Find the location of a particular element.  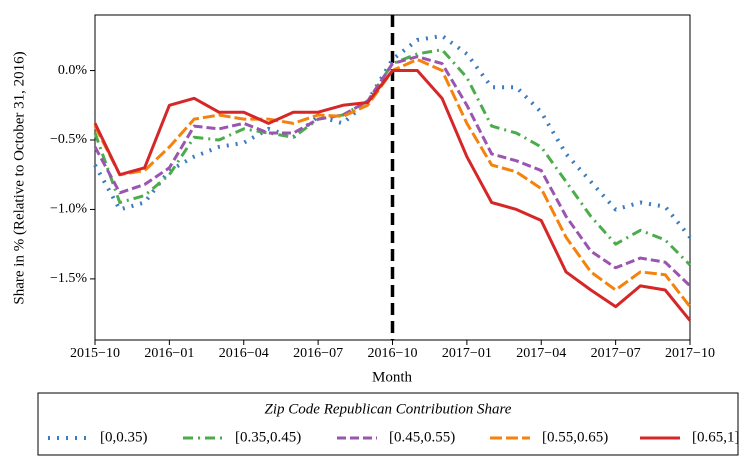

x-tick-label: 2015−10 is located at coordinates (95, 353).